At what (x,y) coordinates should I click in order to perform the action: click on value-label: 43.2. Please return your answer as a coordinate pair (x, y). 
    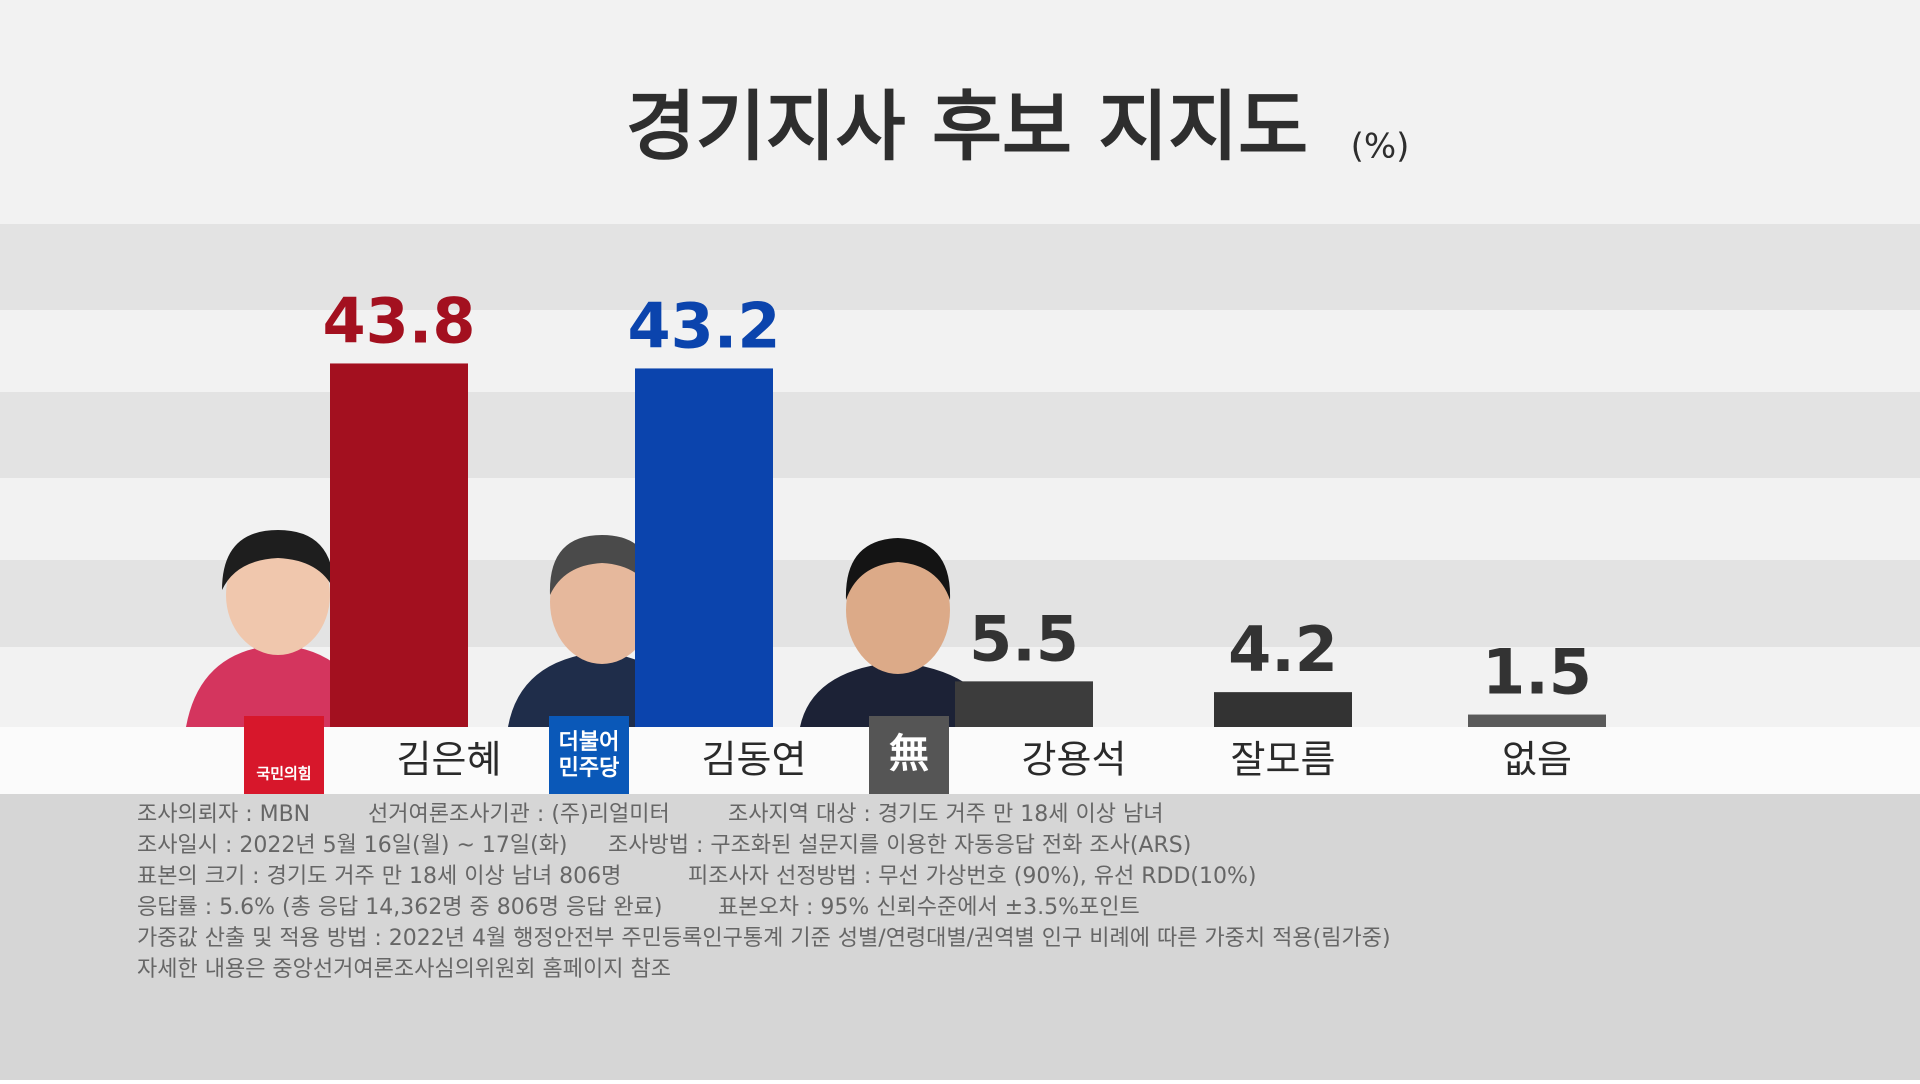
    Looking at the image, I should click on (704, 326).